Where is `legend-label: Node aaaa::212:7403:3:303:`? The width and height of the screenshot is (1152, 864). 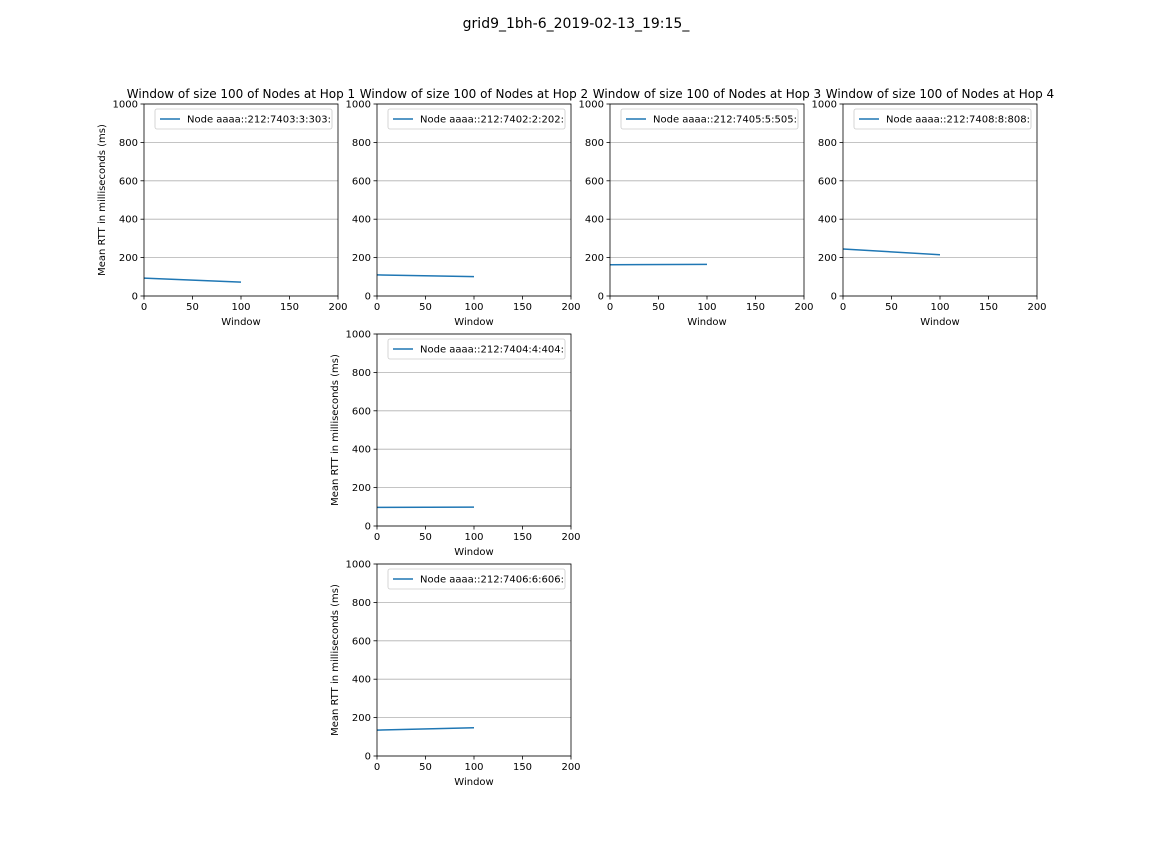
legend-label: Node aaaa::212:7403:3:303: is located at coordinates (259, 120).